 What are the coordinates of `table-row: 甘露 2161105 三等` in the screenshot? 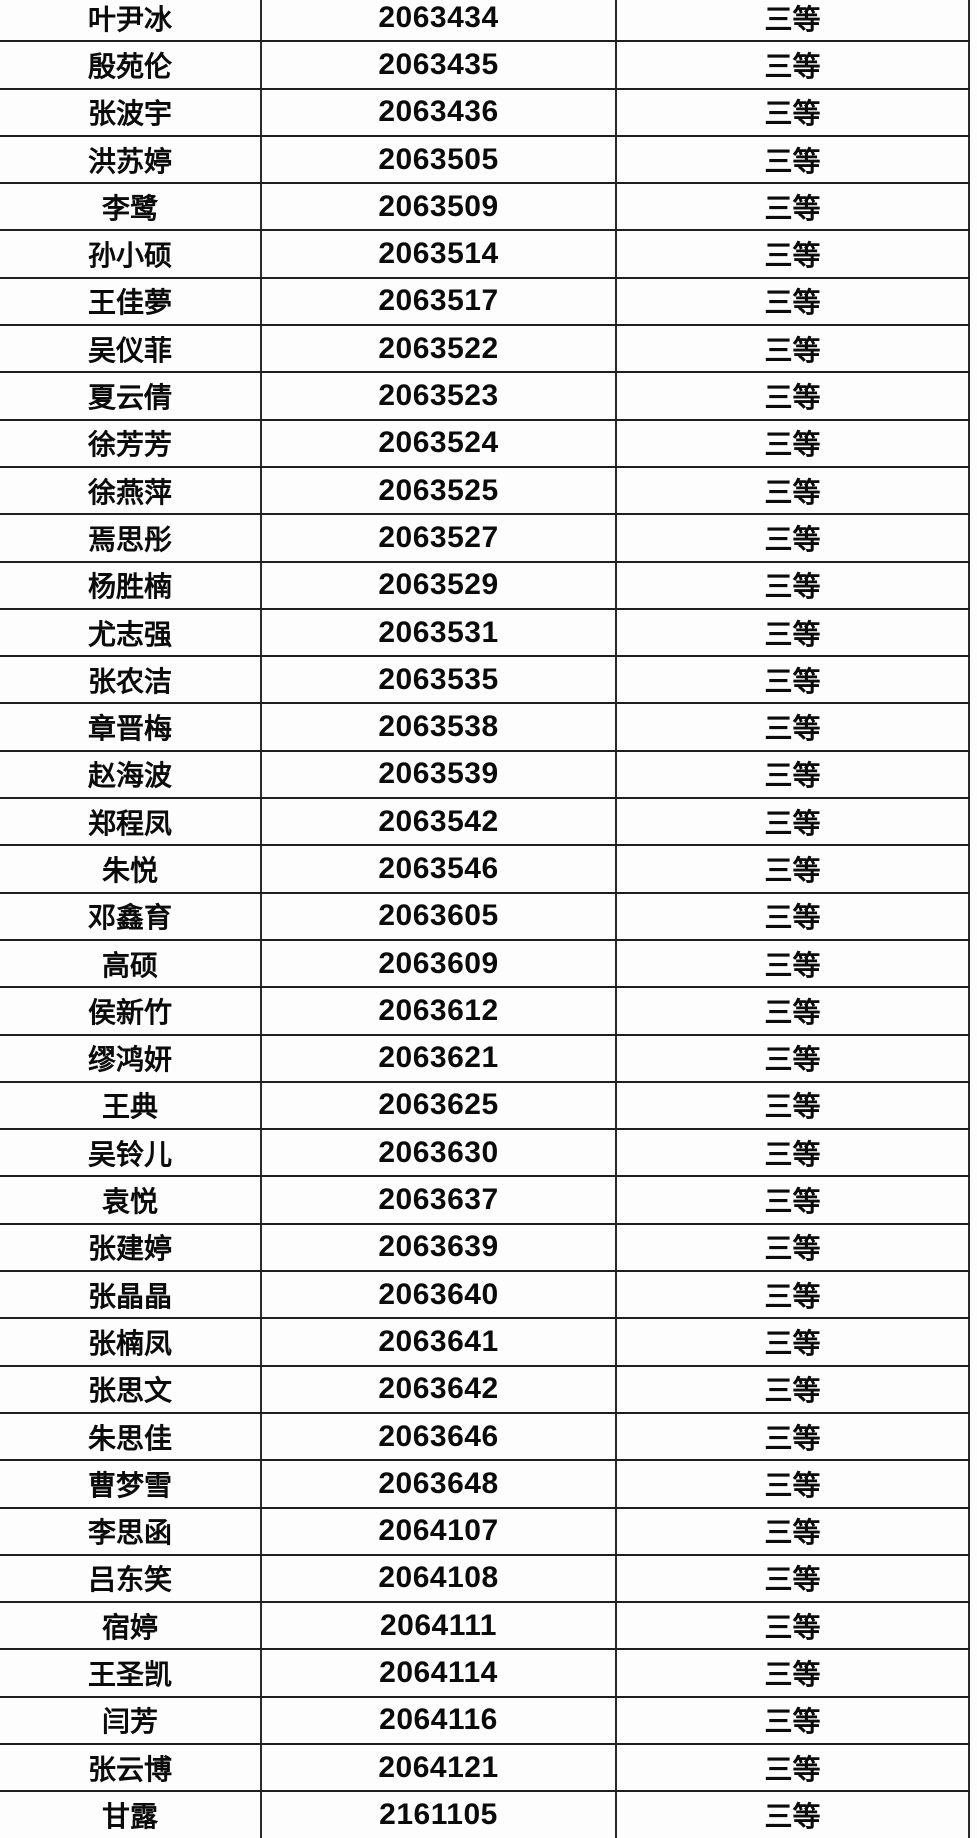 It's located at (485, 1815).